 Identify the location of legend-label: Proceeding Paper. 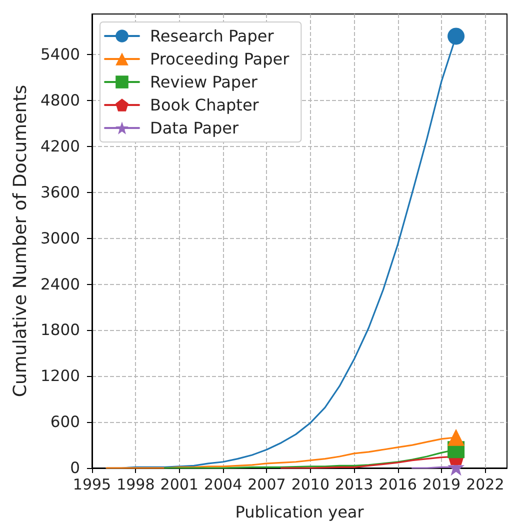
(220, 59).